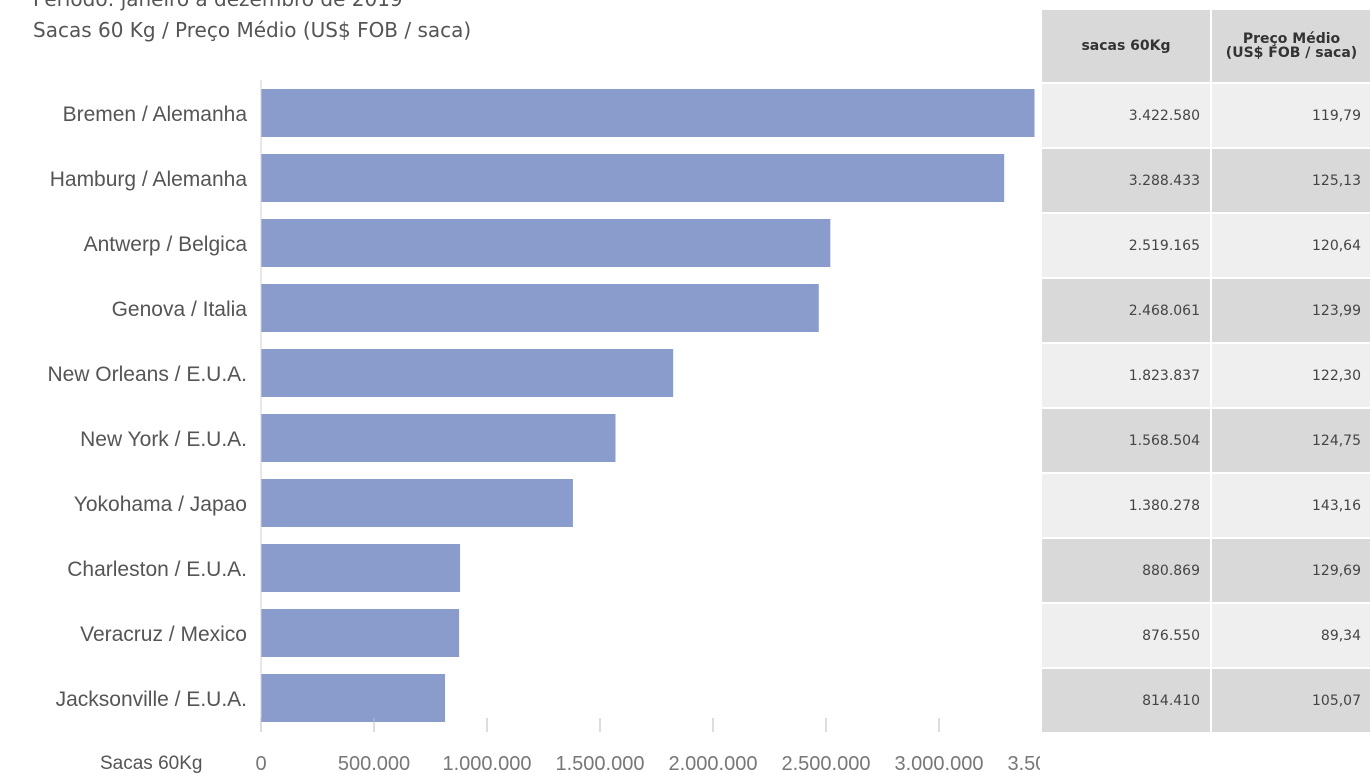  I want to click on table-cell-preco: 120,64, so click(1290, 246).